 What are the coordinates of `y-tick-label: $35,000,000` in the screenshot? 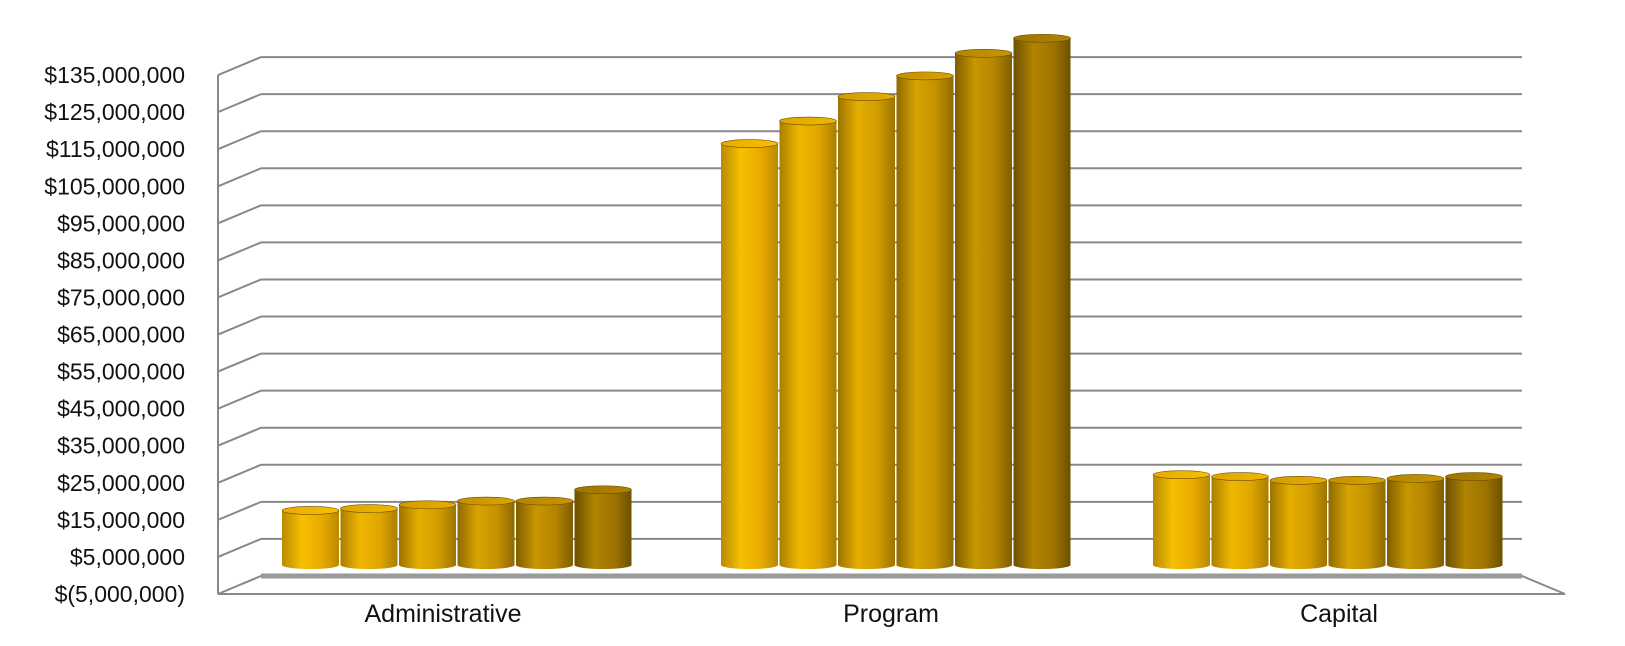 It's located at (121, 446).